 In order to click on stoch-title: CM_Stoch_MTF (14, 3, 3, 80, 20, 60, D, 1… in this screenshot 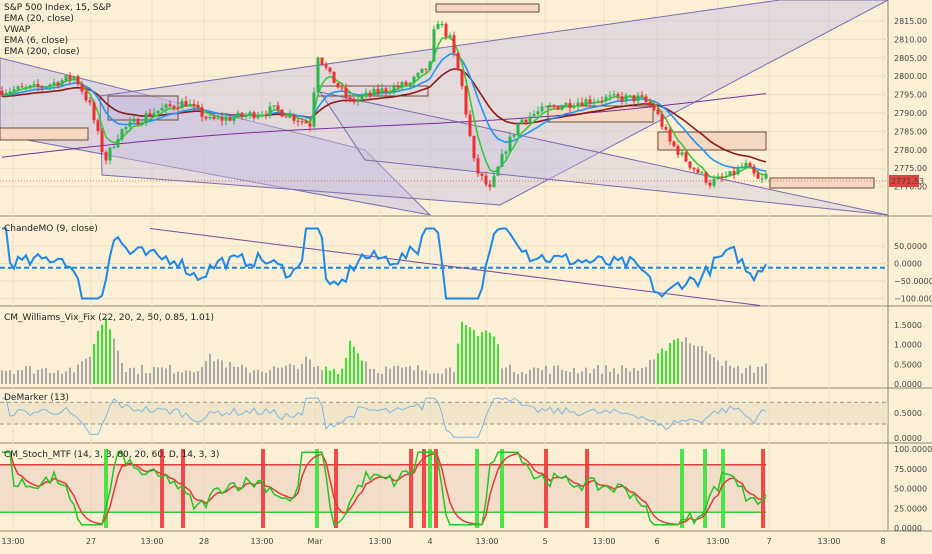, I will do `click(112, 455)`.